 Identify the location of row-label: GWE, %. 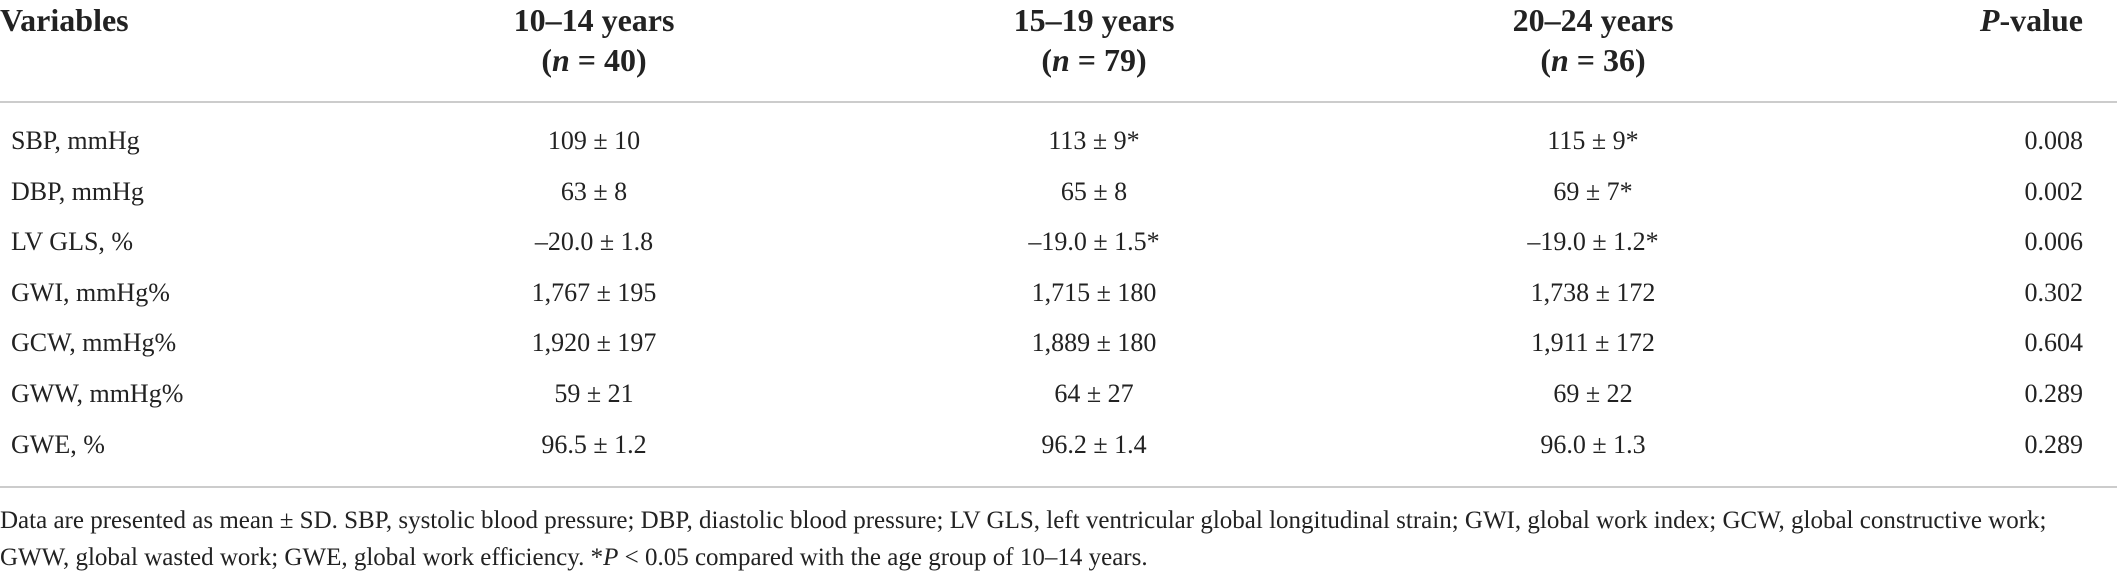
(58, 444).